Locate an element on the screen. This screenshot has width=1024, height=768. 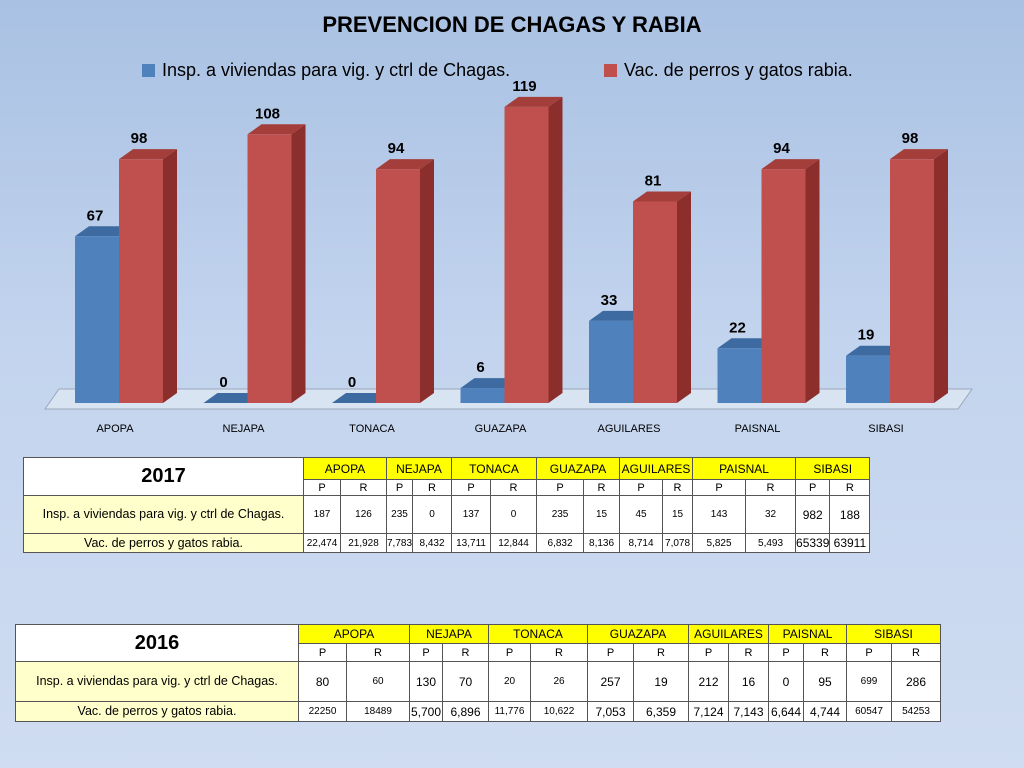
category-label-sibasi: SIBASI is located at coordinates (885, 429).